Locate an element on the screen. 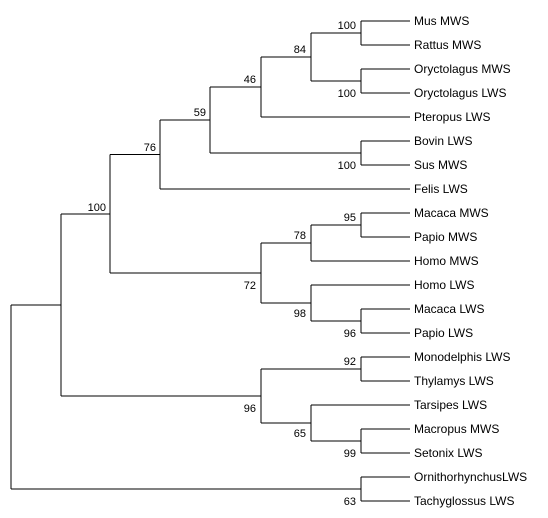 The image size is (548, 518). support-value-glires-pteropus: 46 is located at coordinates (250, 80).